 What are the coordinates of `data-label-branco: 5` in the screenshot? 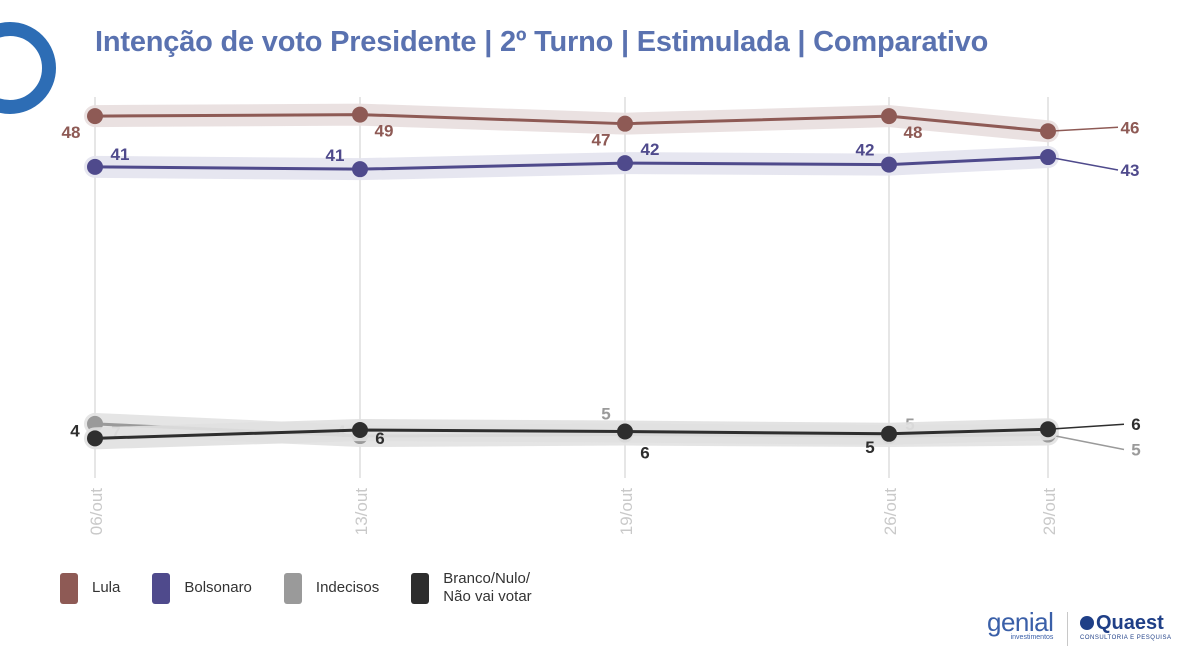 It's located at (869, 447).